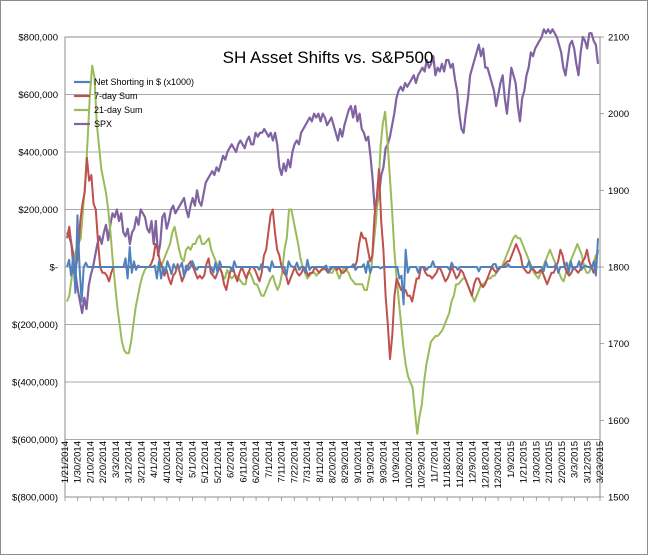 The image size is (648, 559). What do you see at coordinates (549, 462) in the screenshot?
I see `x-tick-label: 2/10/2015` at bounding box center [549, 462].